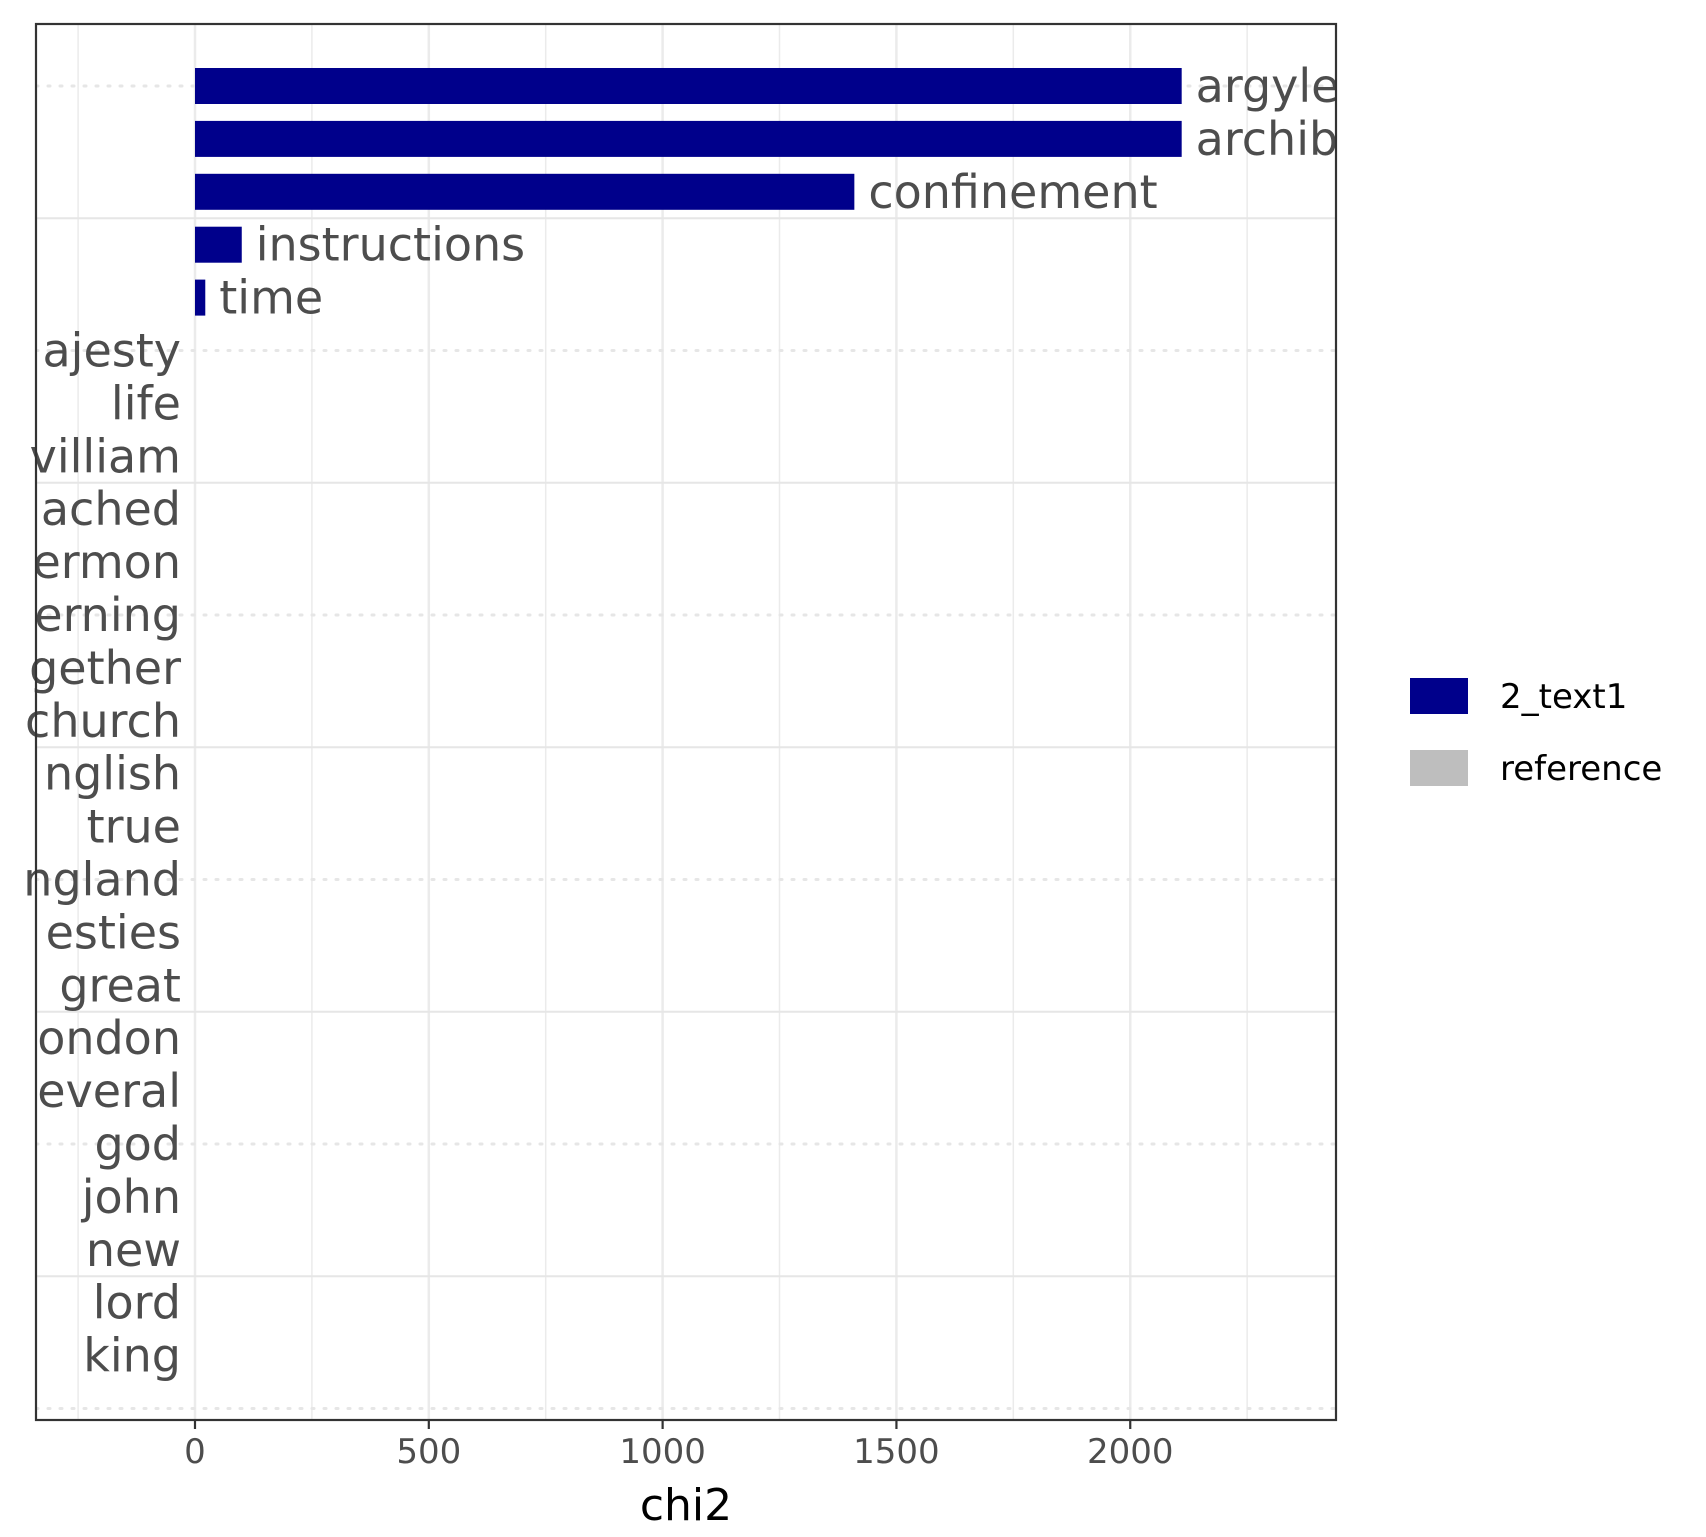 This screenshot has height=1537, width=1706. I want to click on legend: 2_text1 reference, so click(1536, 733).